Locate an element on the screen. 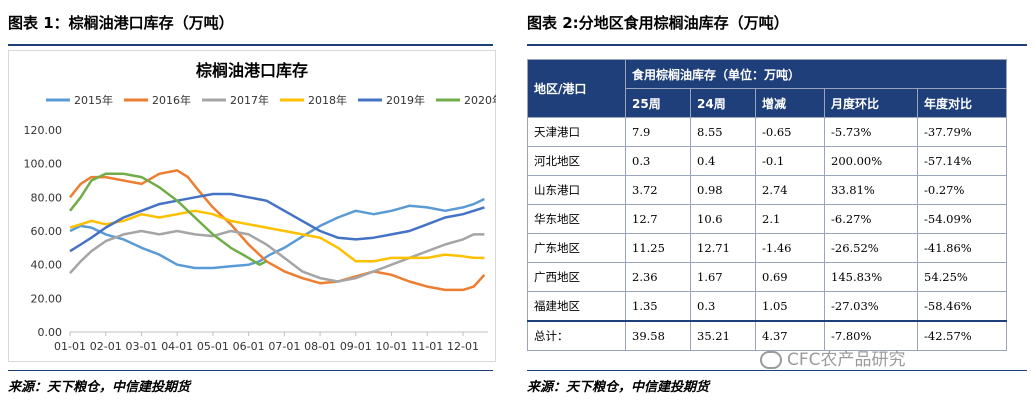  table-cell: -37.79% is located at coordinates (962, 132).